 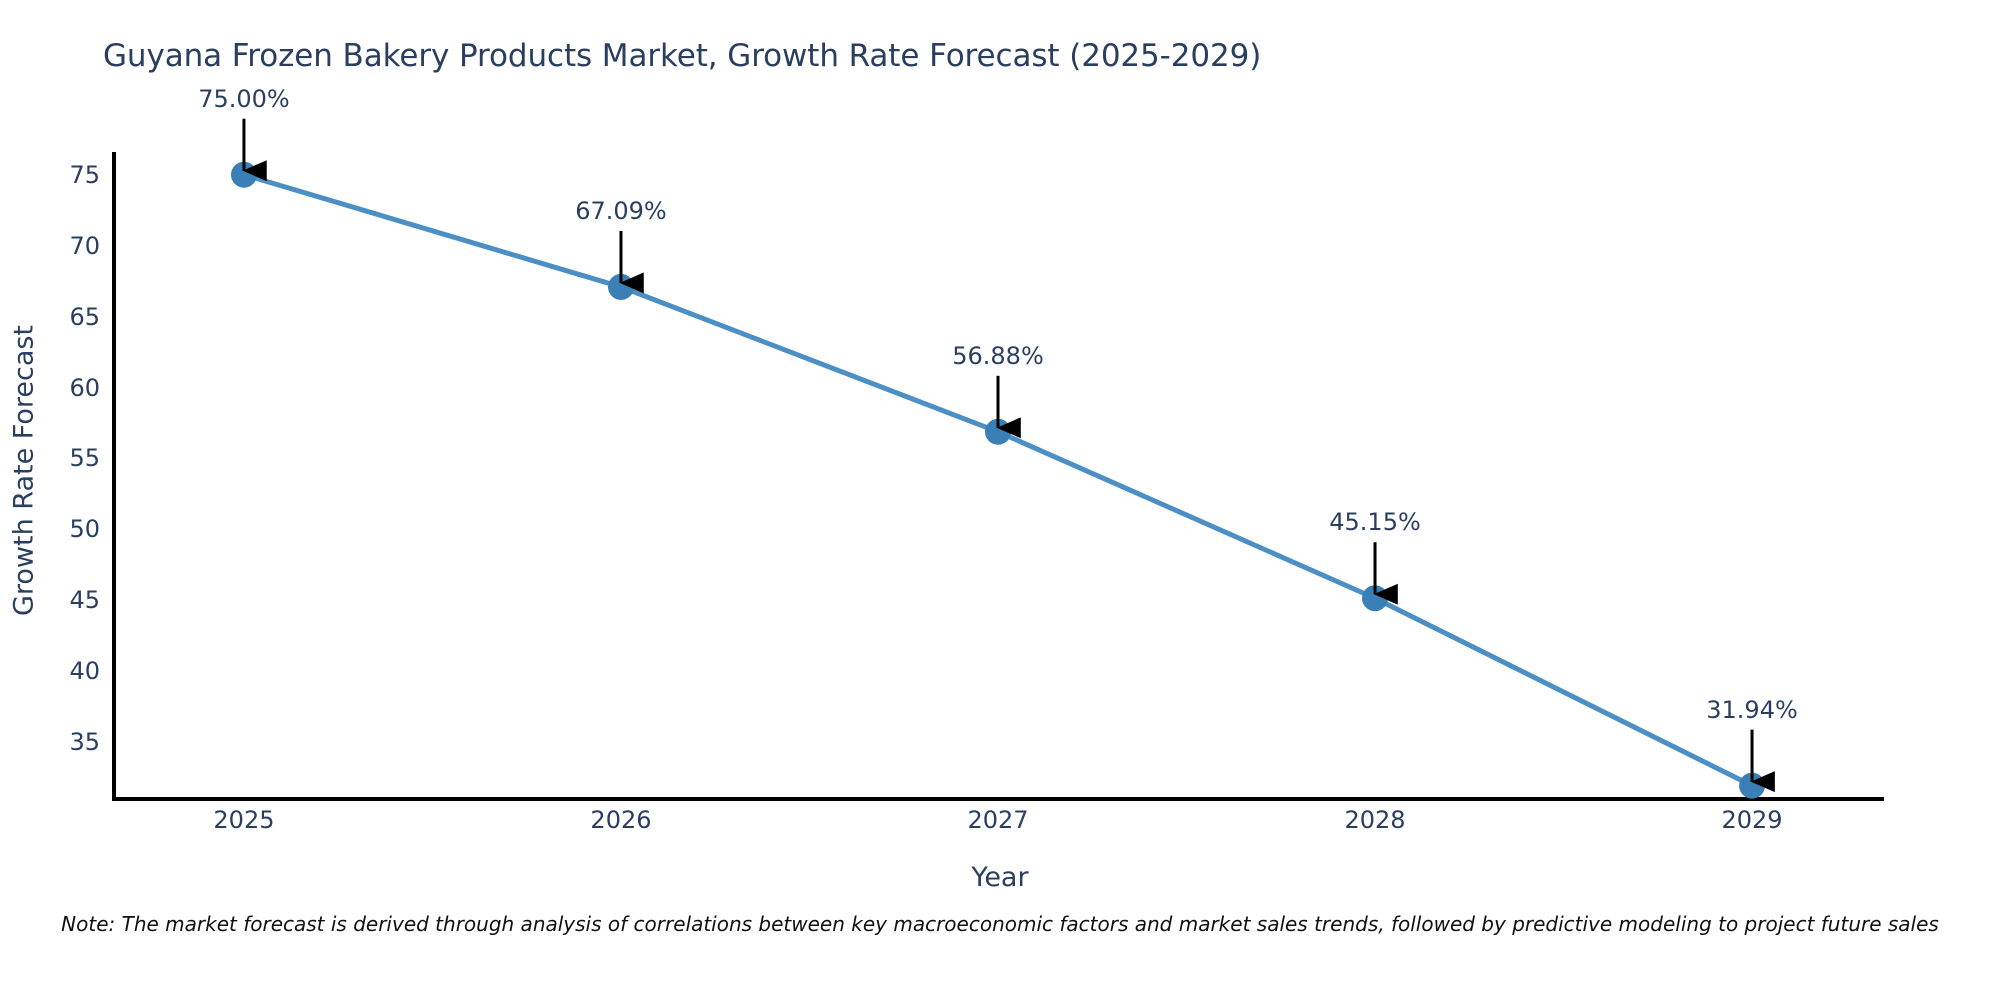 What do you see at coordinates (1000, 877) in the screenshot?
I see `x-axis-title: Year` at bounding box center [1000, 877].